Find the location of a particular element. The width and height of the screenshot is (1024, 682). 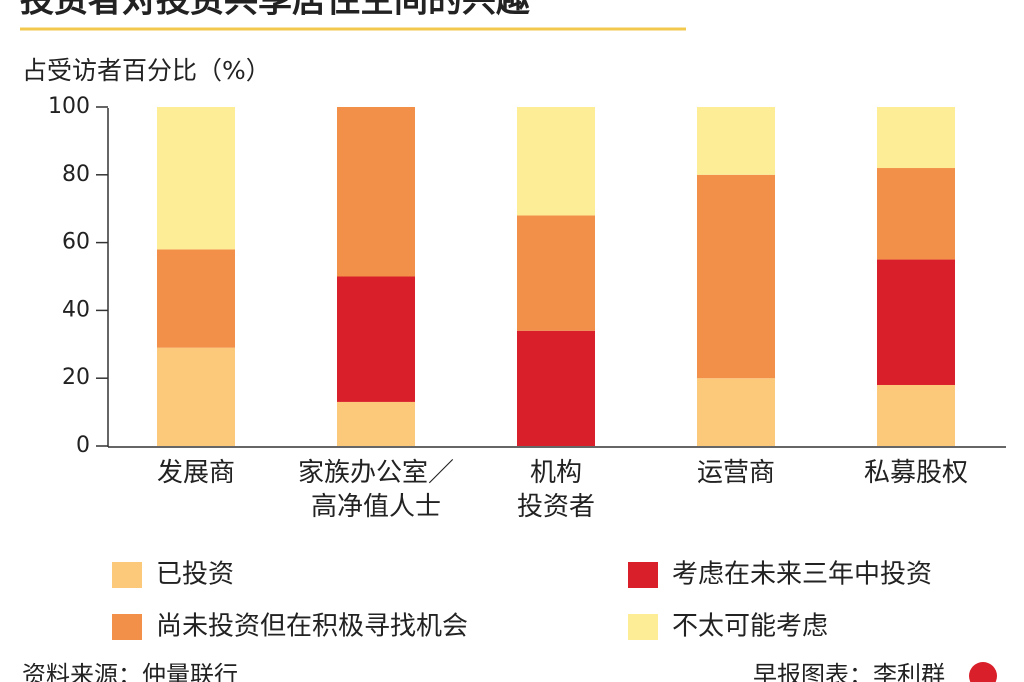

y-tick-label: 0 is located at coordinates (83, 445).